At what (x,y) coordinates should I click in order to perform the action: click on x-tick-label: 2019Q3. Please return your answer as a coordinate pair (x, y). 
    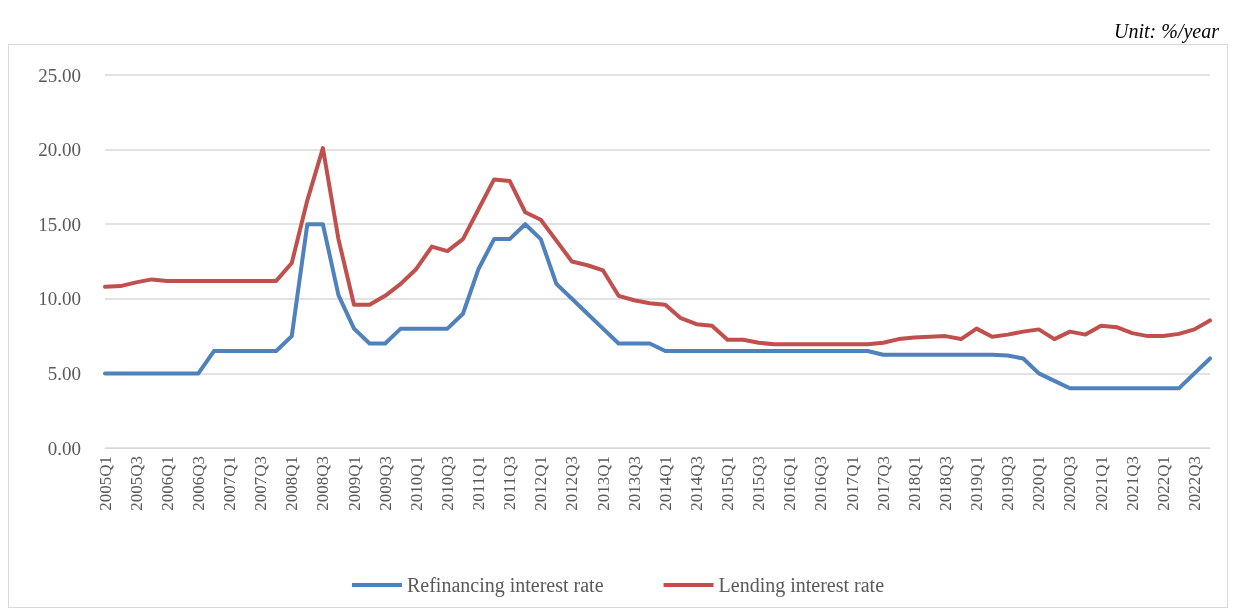
    Looking at the image, I should click on (1008, 483).